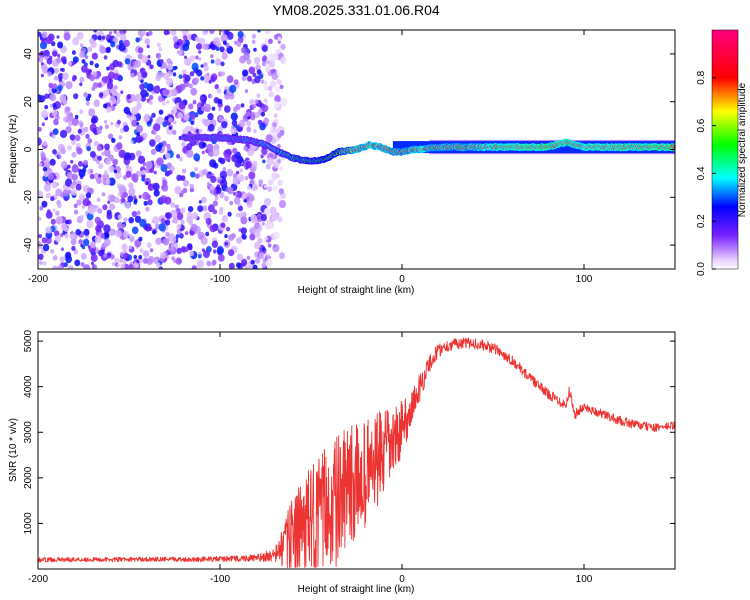 The width and height of the screenshot is (750, 600). What do you see at coordinates (356, 589) in the screenshot?
I see `snr-x-label: Height of straight line (km)` at bounding box center [356, 589].